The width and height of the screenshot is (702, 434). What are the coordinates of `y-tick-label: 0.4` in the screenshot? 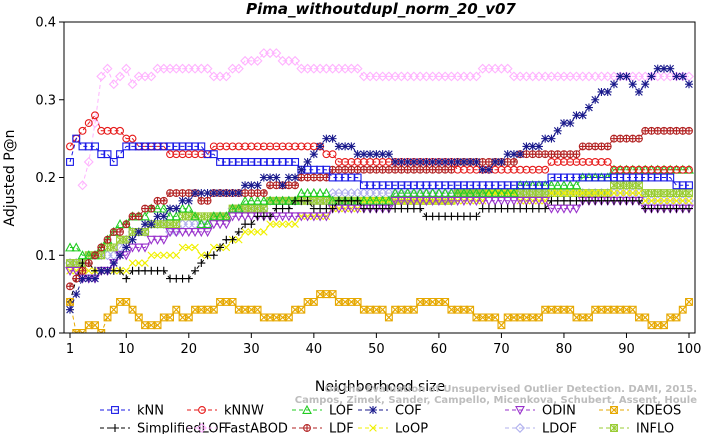 It's located at (45, 23).